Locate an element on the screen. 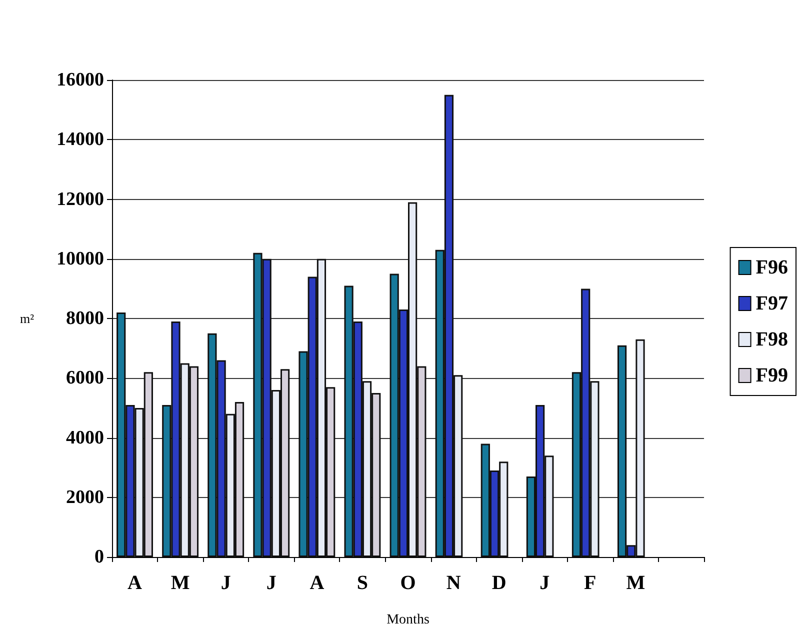 The image size is (804, 643). legend-label: F96 is located at coordinates (772, 267).